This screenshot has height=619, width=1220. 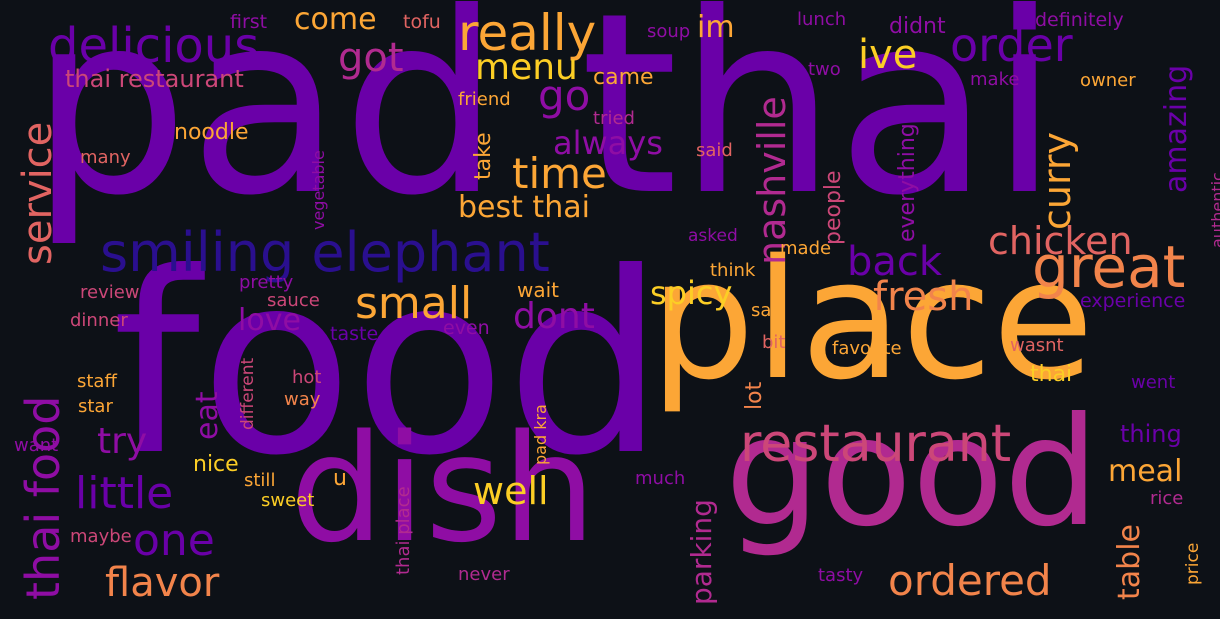 I want to click on word-meal: meal, so click(x=1145, y=471).